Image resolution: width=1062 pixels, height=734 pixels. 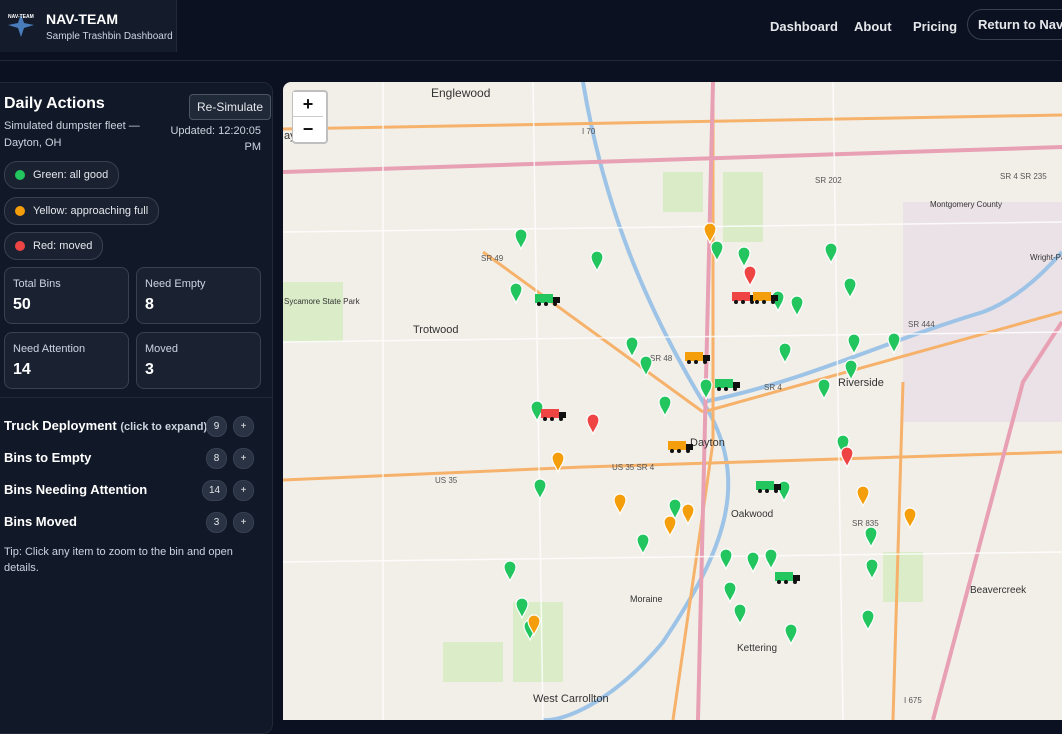 I want to click on count-badge: 9, so click(x=216, y=426).